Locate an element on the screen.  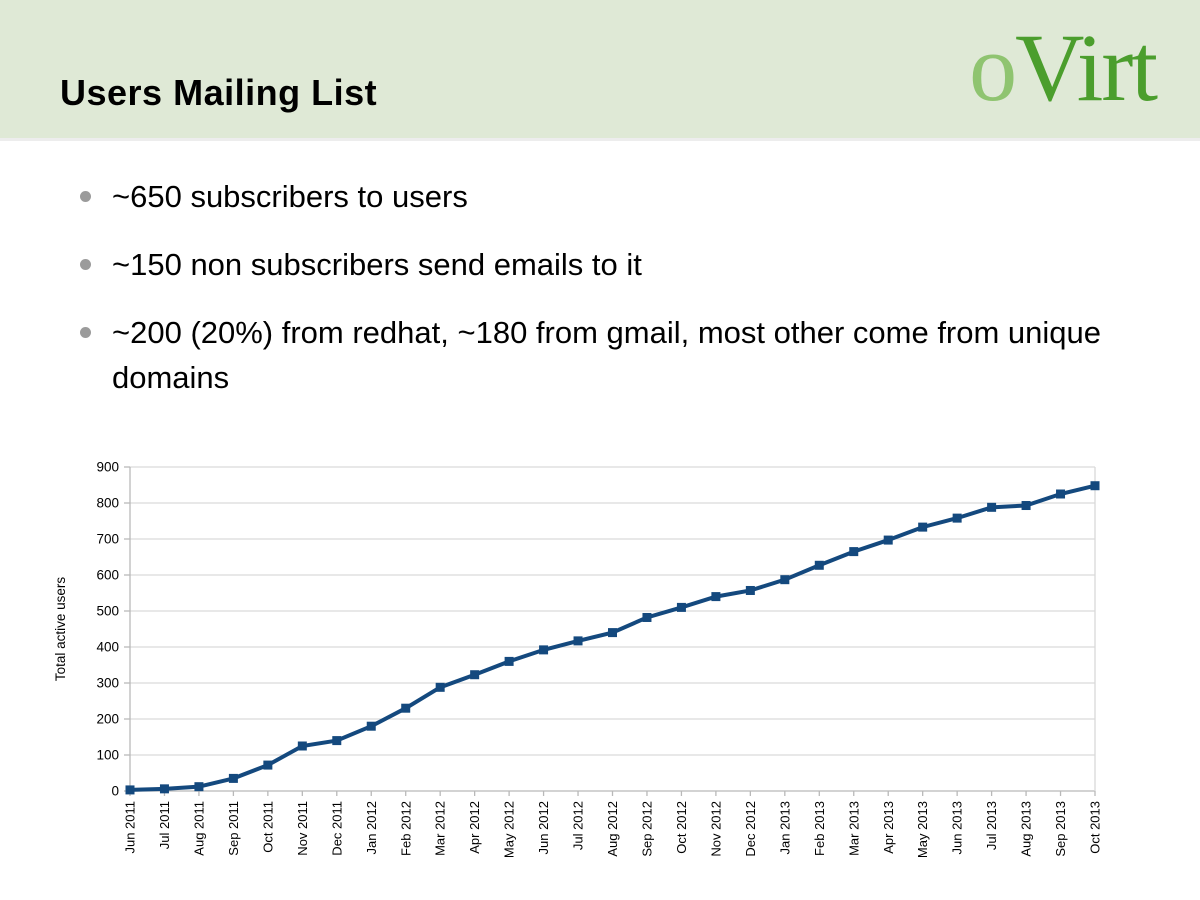
ytick-label-100: 100 is located at coordinates (107, 755).